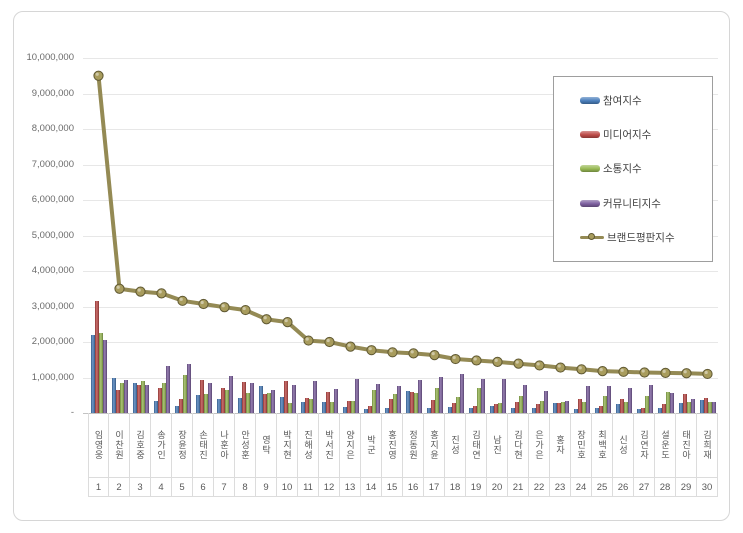 The height and width of the screenshot is (533, 743). What do you see at coordinates (646, 168) in the screenshot?
I see `legend-item-communication: 소통지수` at bounding box center [646, 168].